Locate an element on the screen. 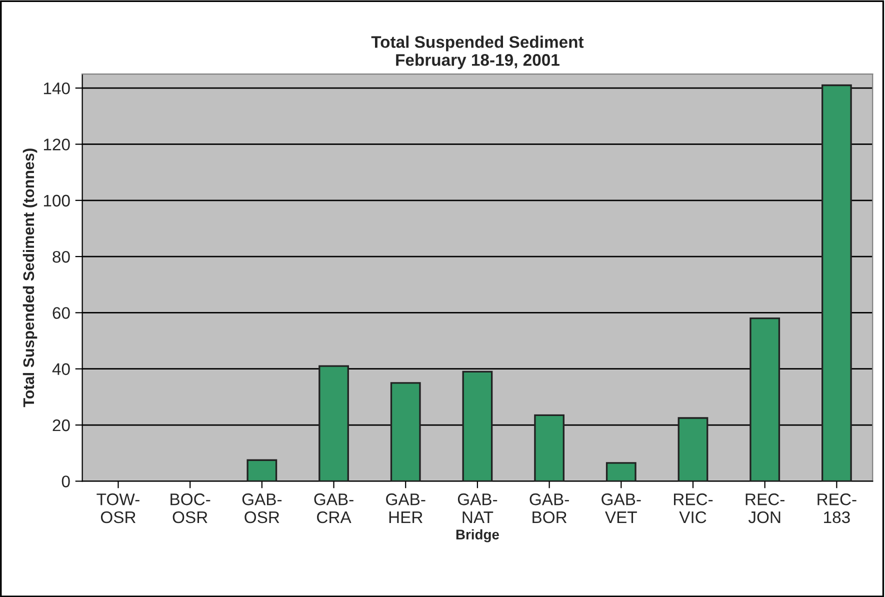 The height and width of the screenshot is (597, 885). y-tick-label: 0 is located at coordinates (66, 482).